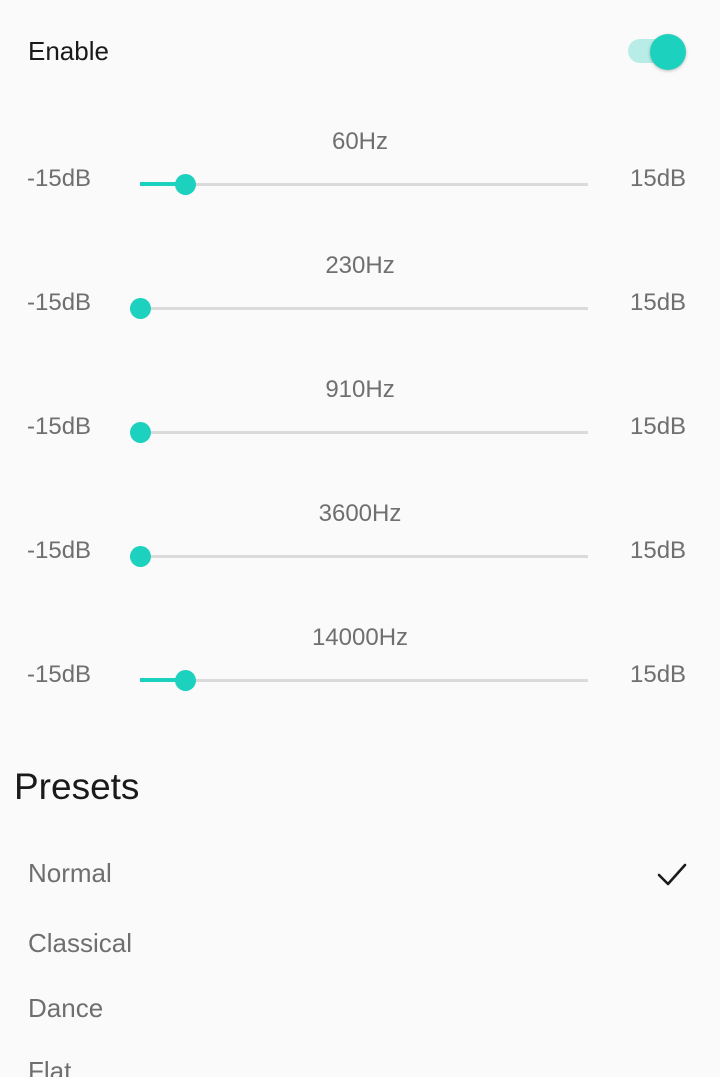 The image size is (720, 1077). I want to click on band-910hz: 910Hz -15dB 15dB, so click(360, 431).